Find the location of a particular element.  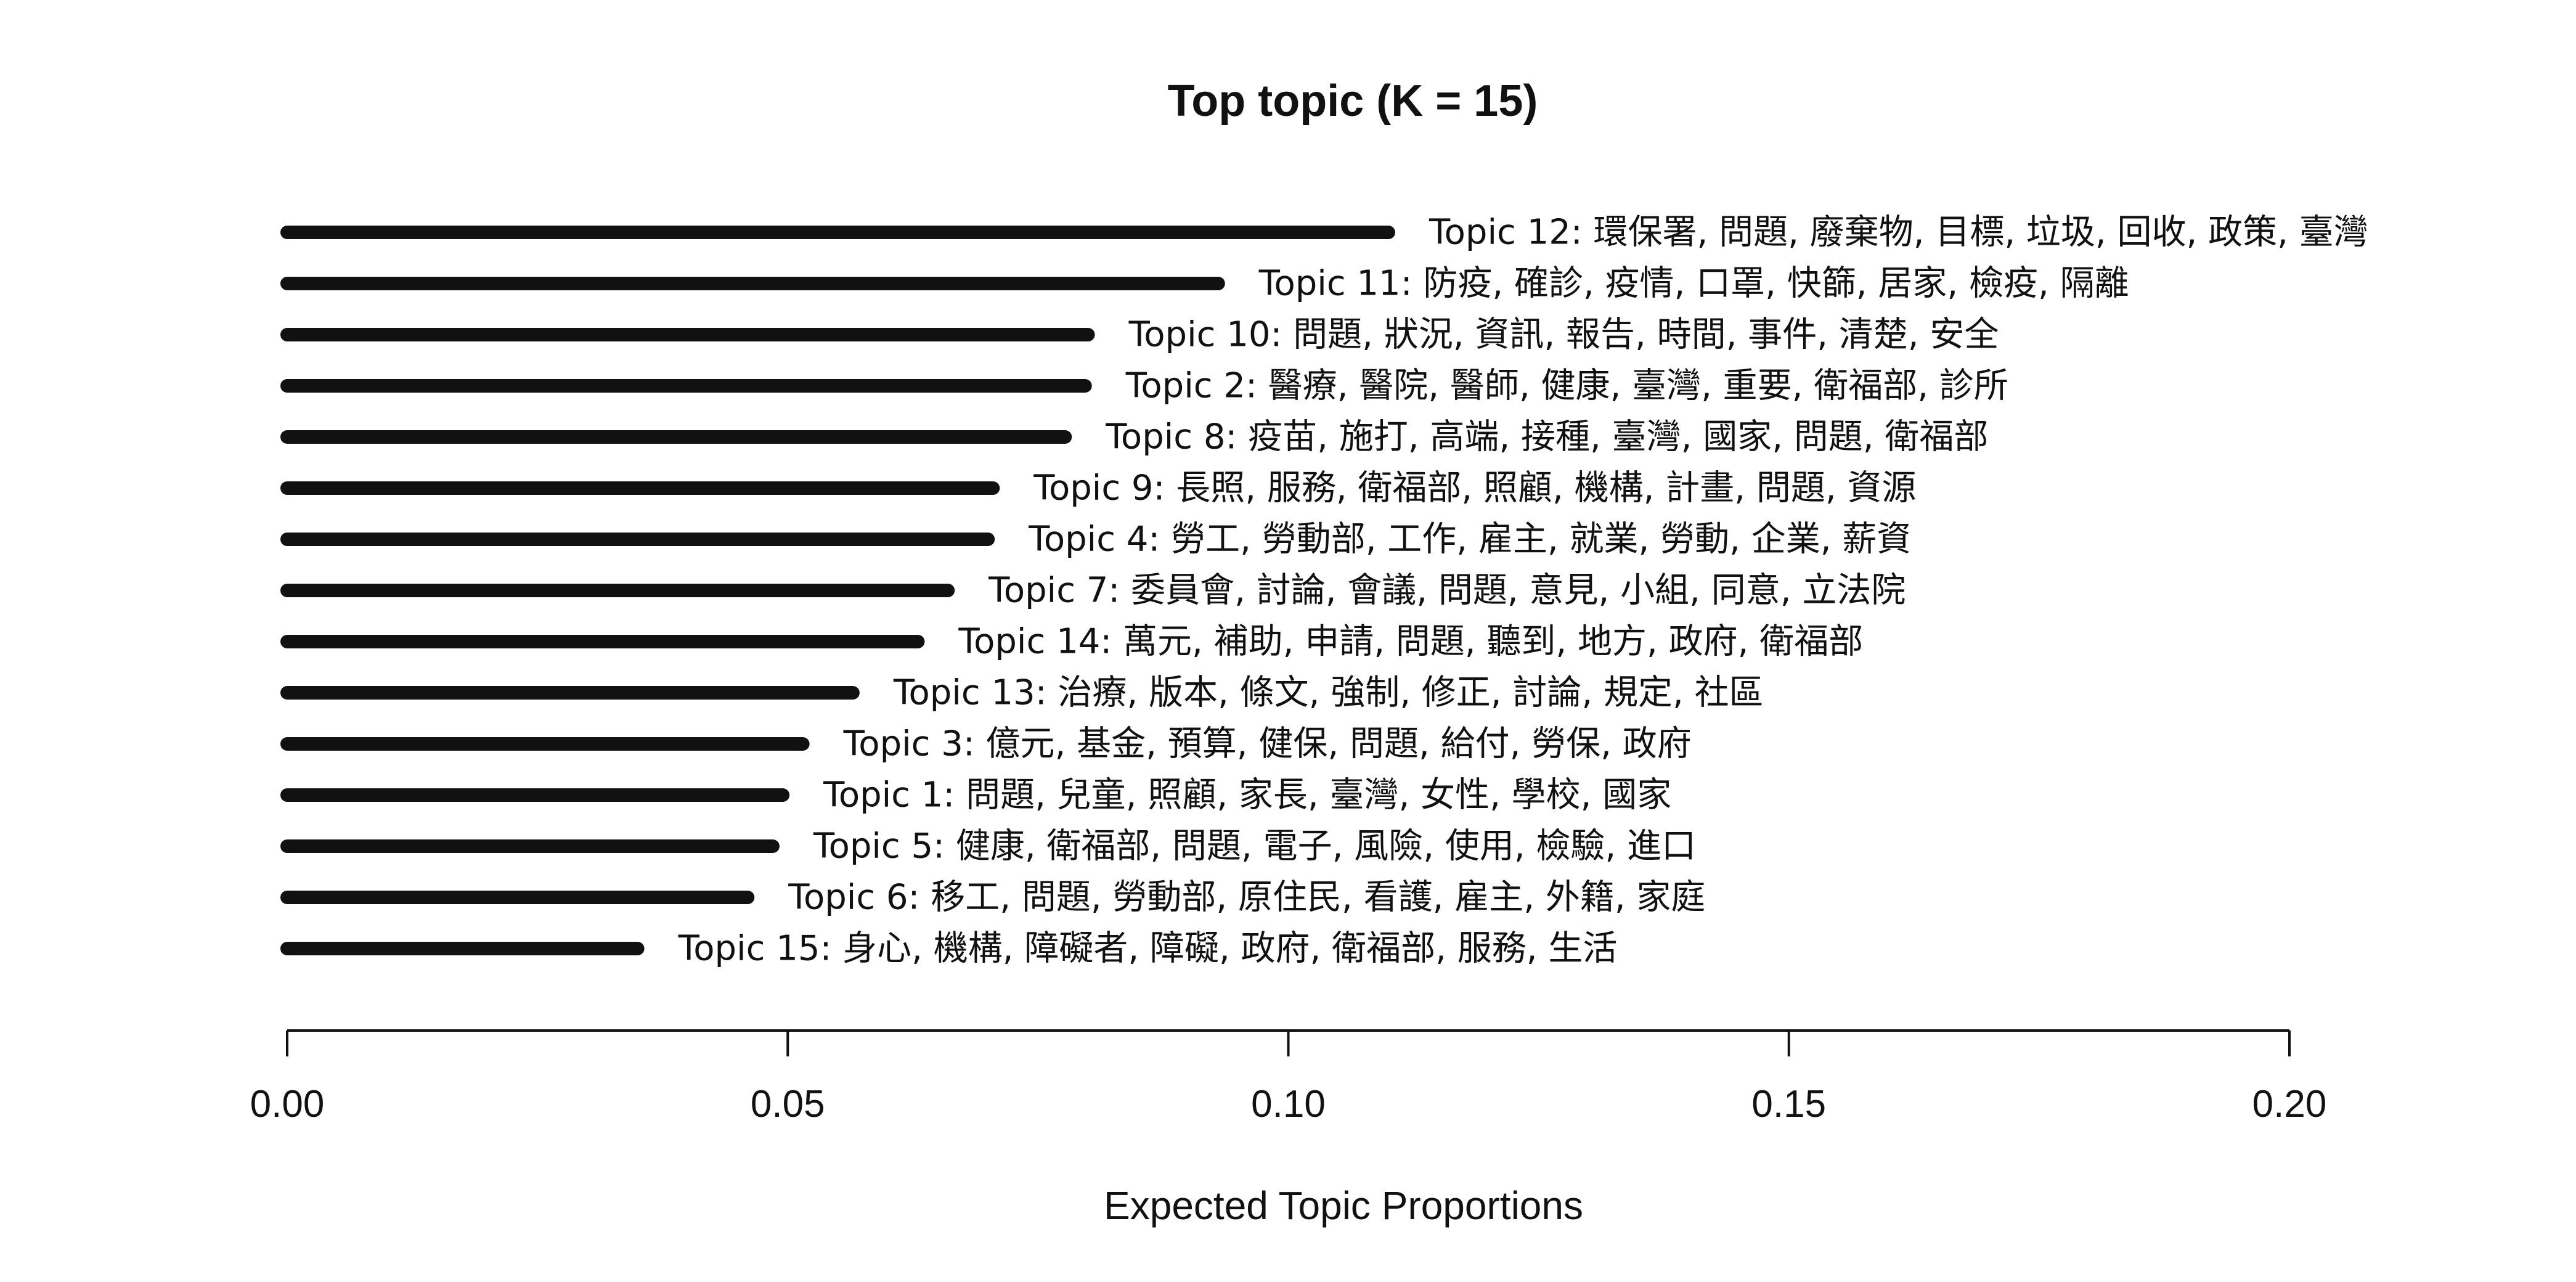

topic-bar-label: Topic 13: 治療, 版本, 條文, 強制, 修正, 討論, 規定, 社區 is located at coordinates (1328, 693).